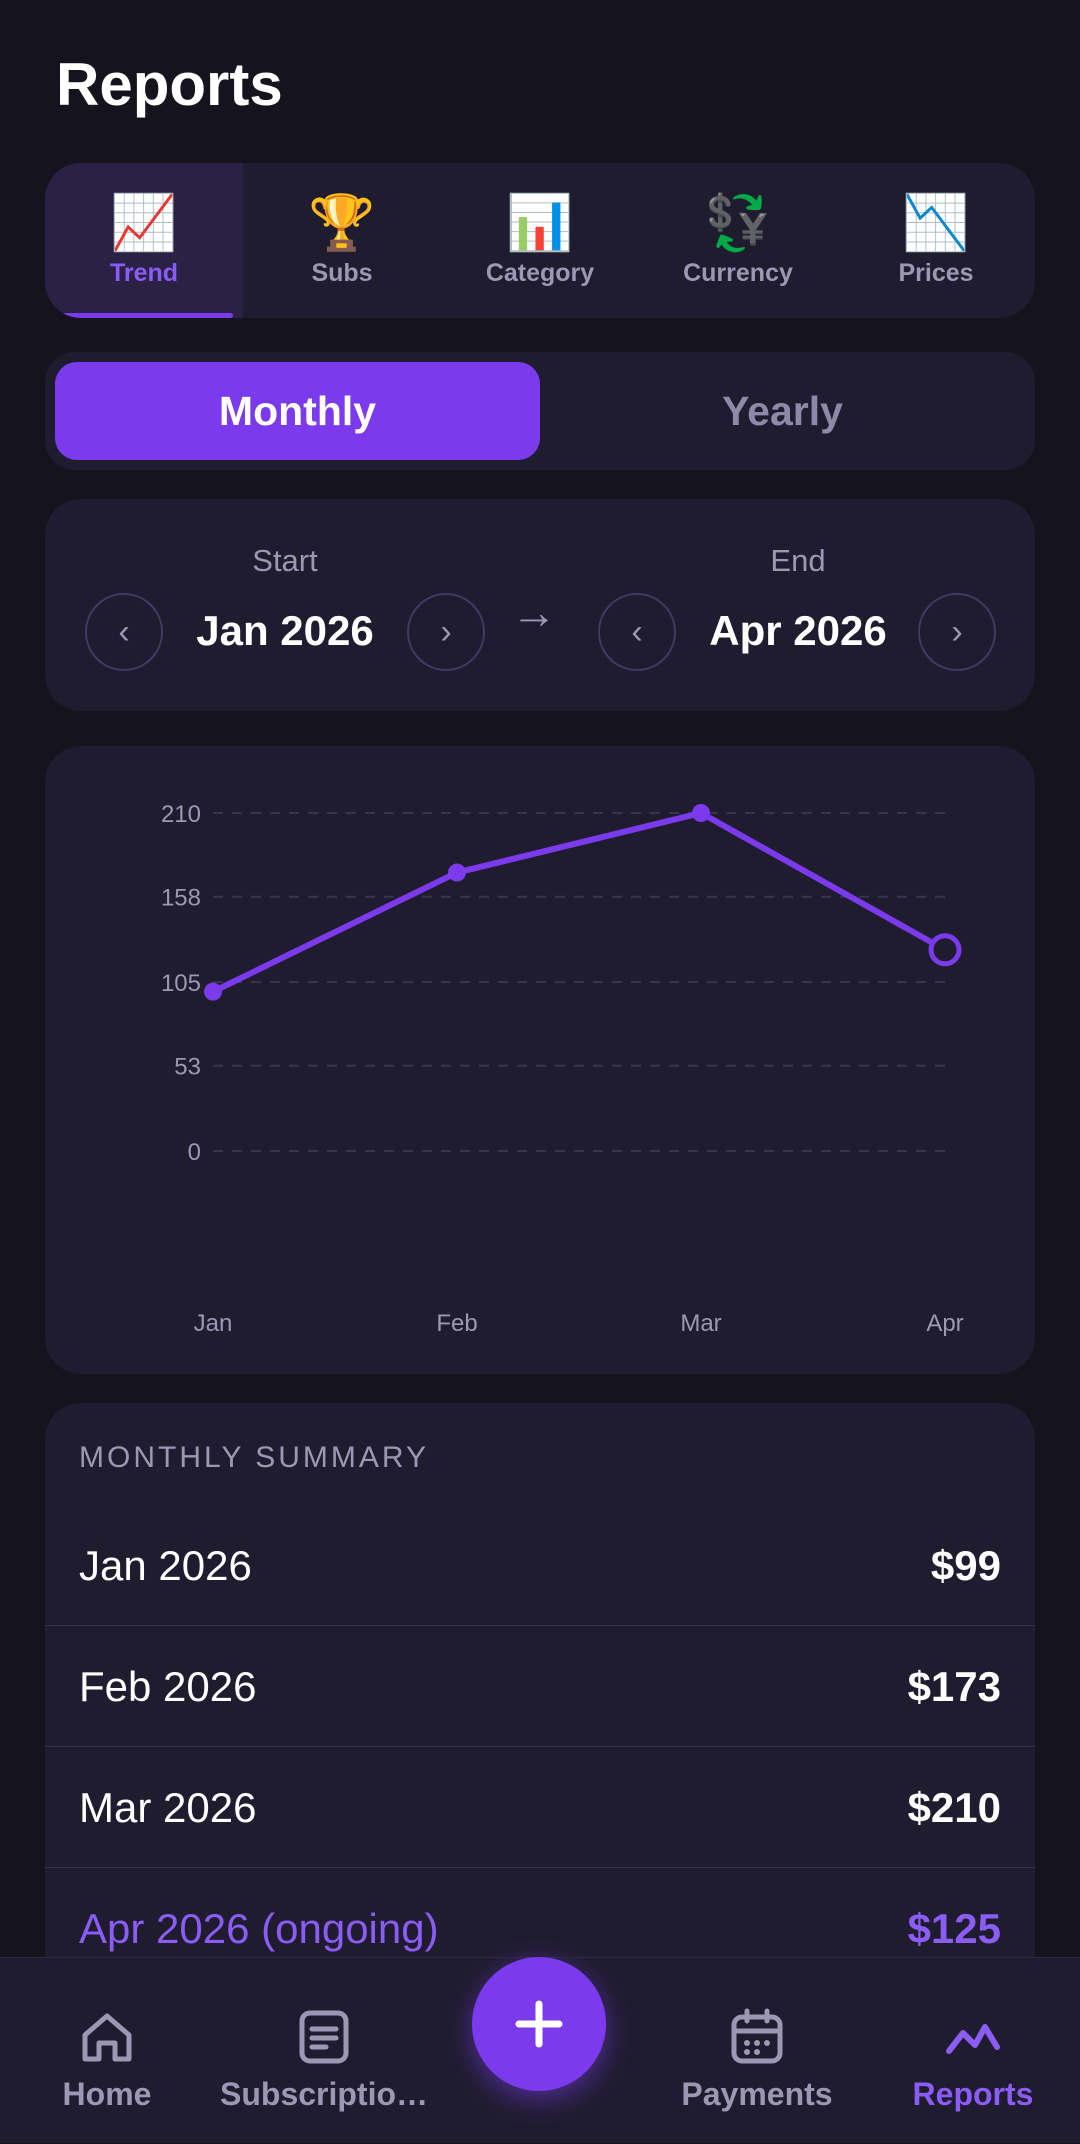 The image size is (1080, 2144). What do you see at coordinates (738, 223) in the screenshot?
I see `currency-exchange-icon: 💱` at bounding box center [738, 223].